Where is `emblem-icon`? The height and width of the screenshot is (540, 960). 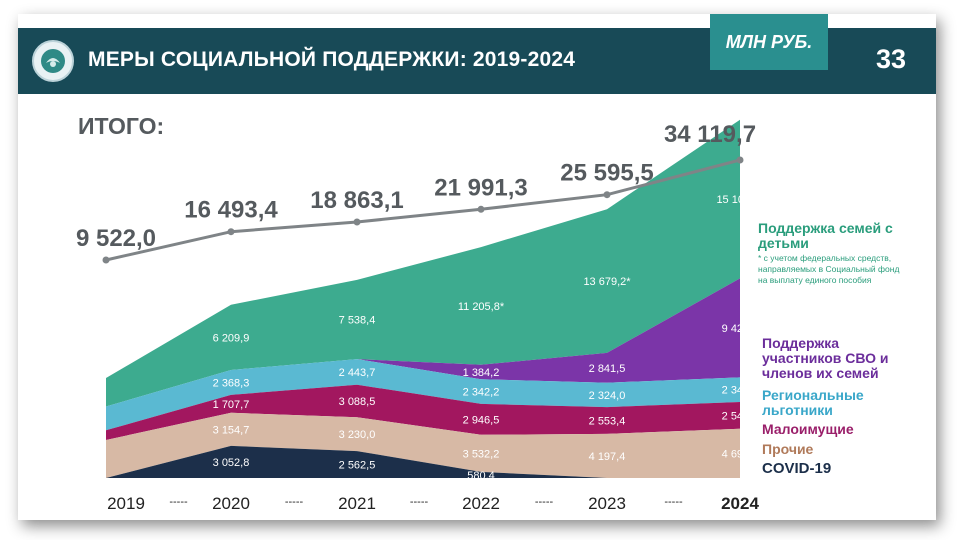 emblem-icon is located at coordinates (53, 61).